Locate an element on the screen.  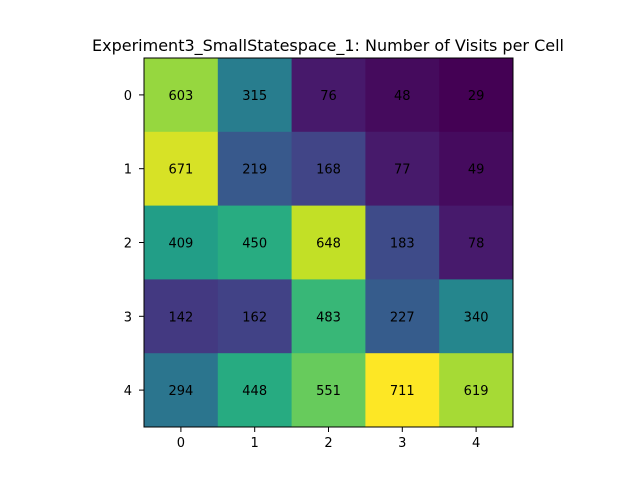
cell-value-label-r3-c0: 142 is located at coordinates (180, 317).